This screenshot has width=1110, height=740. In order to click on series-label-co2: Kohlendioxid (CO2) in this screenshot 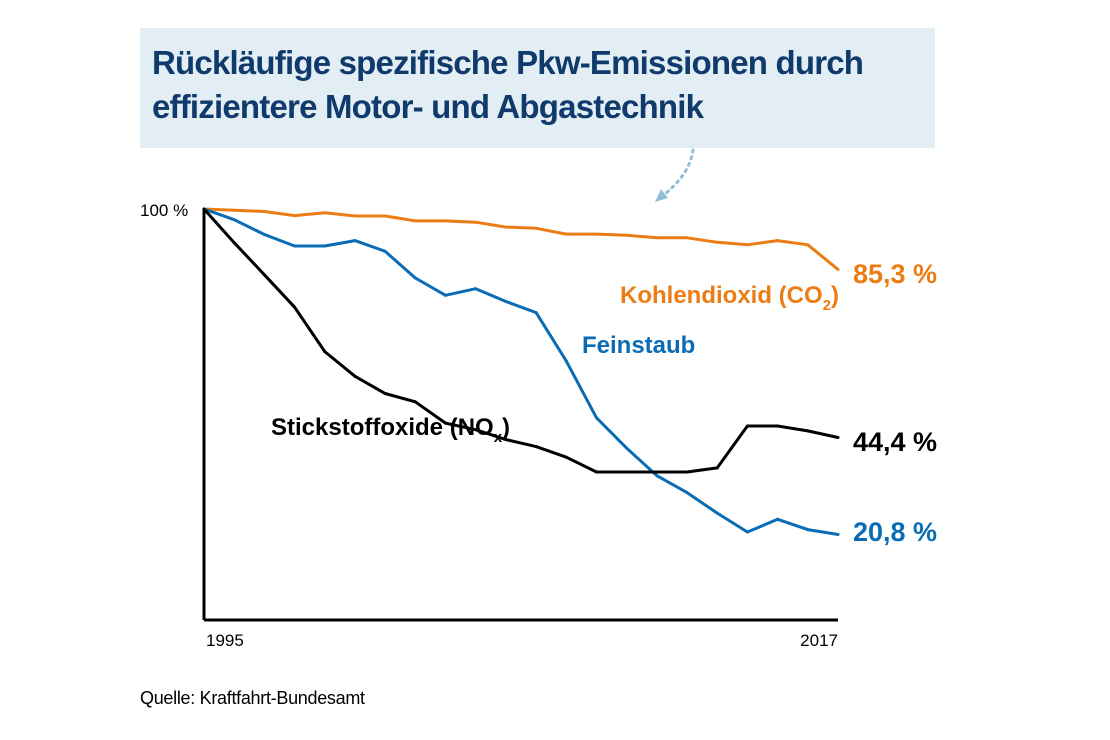, I will do `click(729, 298)`.